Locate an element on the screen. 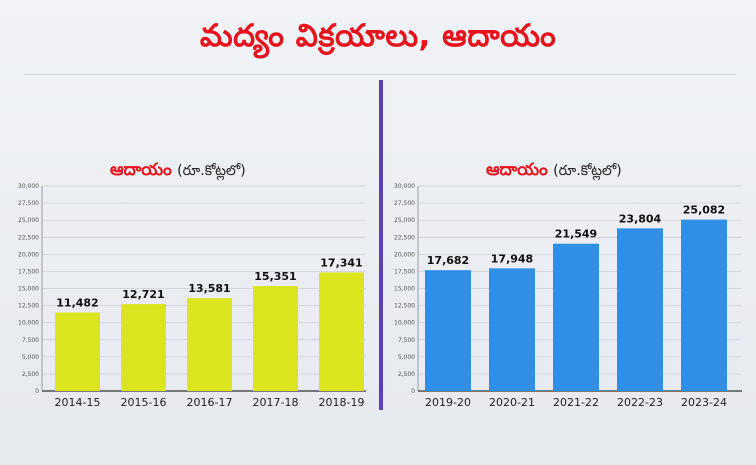 The height and width of the screenshot is (465, 756). left-ytick-label: 2,500 is located at coordinates (30, 374).